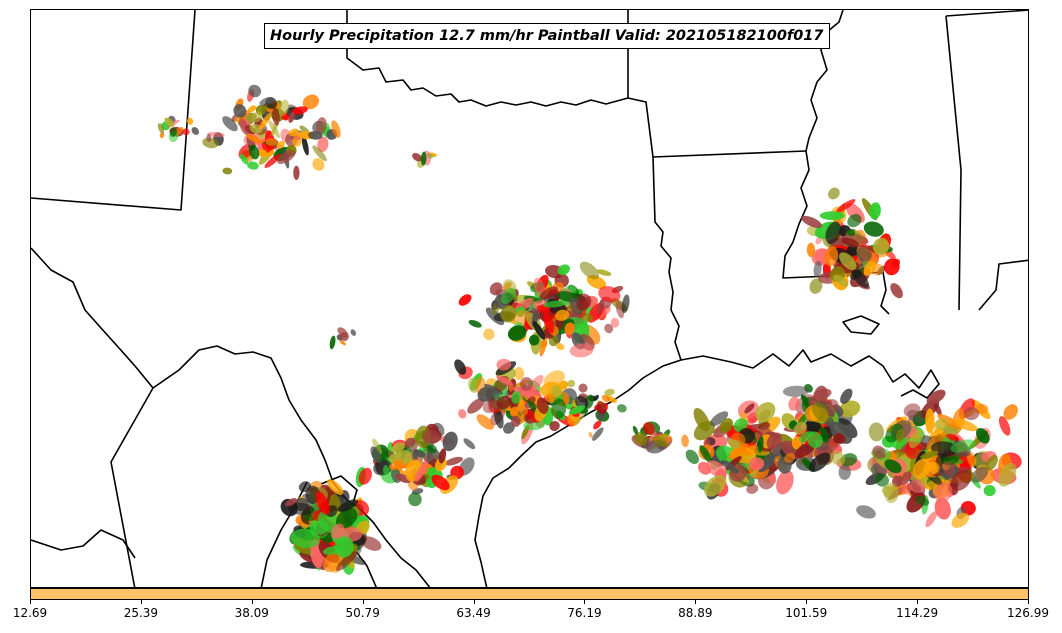  What do you see at coordinates (487, 58) in the screenshot?
I see `ok-panhandle` at bounding box center [487, 58].